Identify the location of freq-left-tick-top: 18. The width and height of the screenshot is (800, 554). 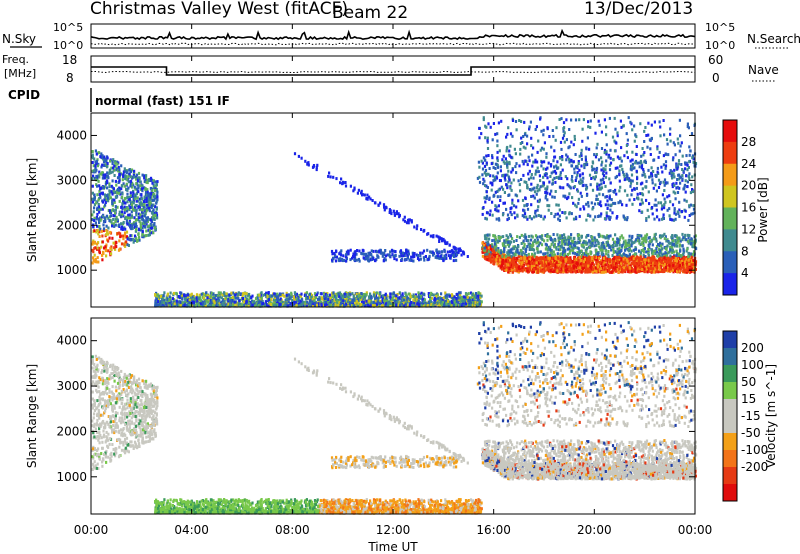
(69, 60).